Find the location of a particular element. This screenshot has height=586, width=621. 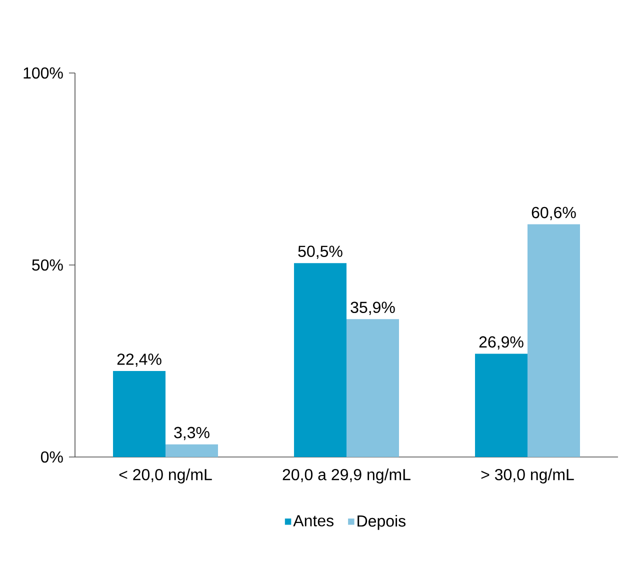

x-tick-label: < 20,0 ng/mL is located at coordinates (165, 476).